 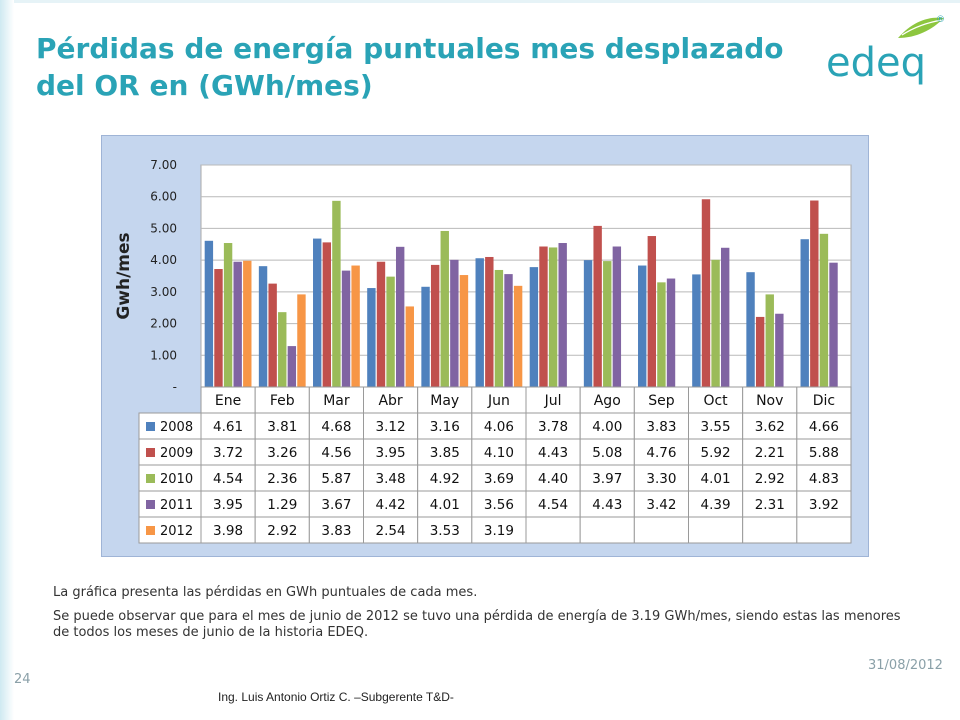 What do you see at coordinates (282, 479) in the screenshot?
I see `data-label: 2.36` at bounding box center [282, 479].